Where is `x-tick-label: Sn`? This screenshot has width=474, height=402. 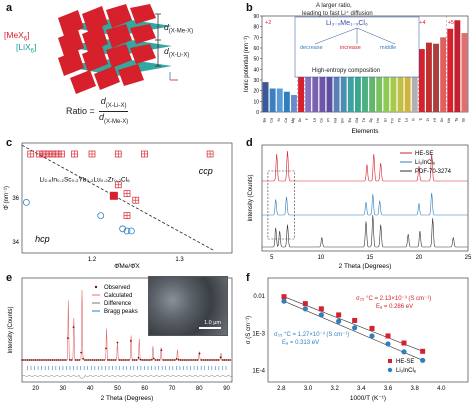
x-tick-label: Sn is located at coordinates (442, 120).